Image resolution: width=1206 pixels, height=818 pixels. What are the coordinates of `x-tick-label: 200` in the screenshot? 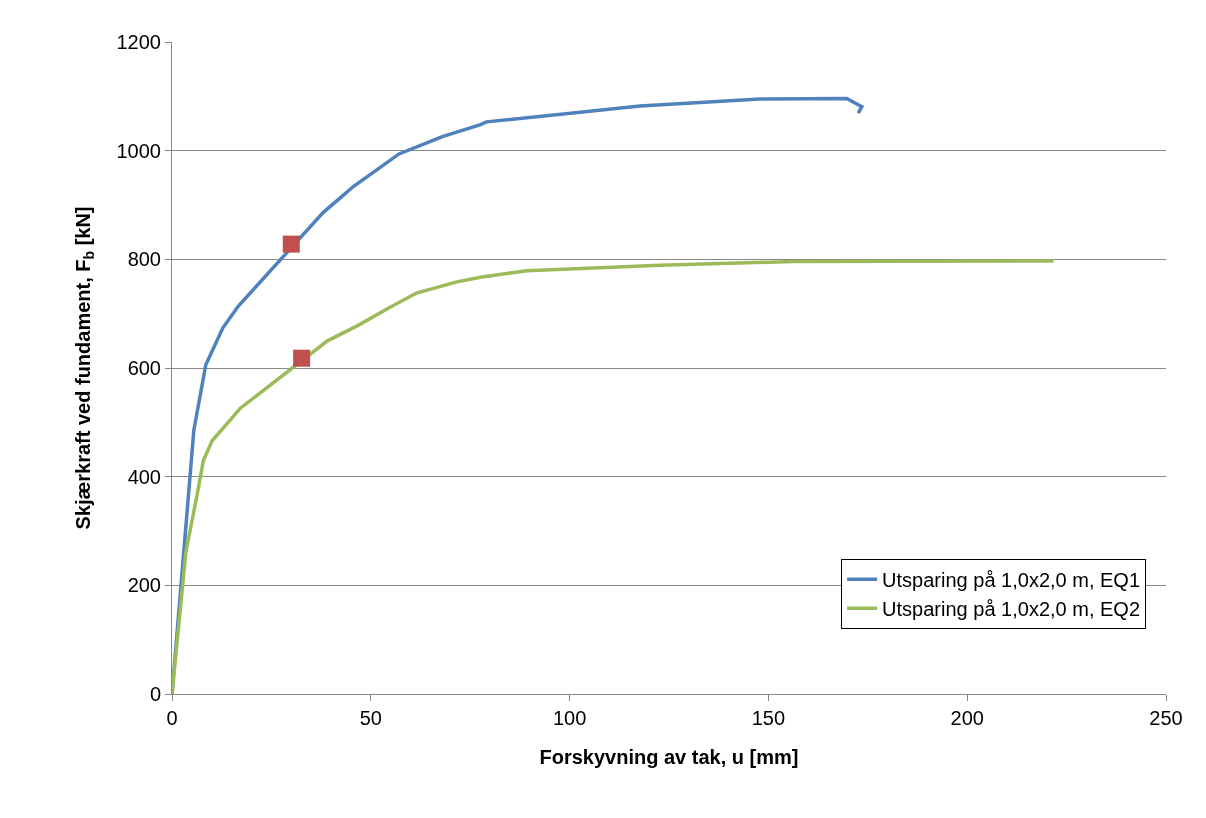 It's located at (967, 718).